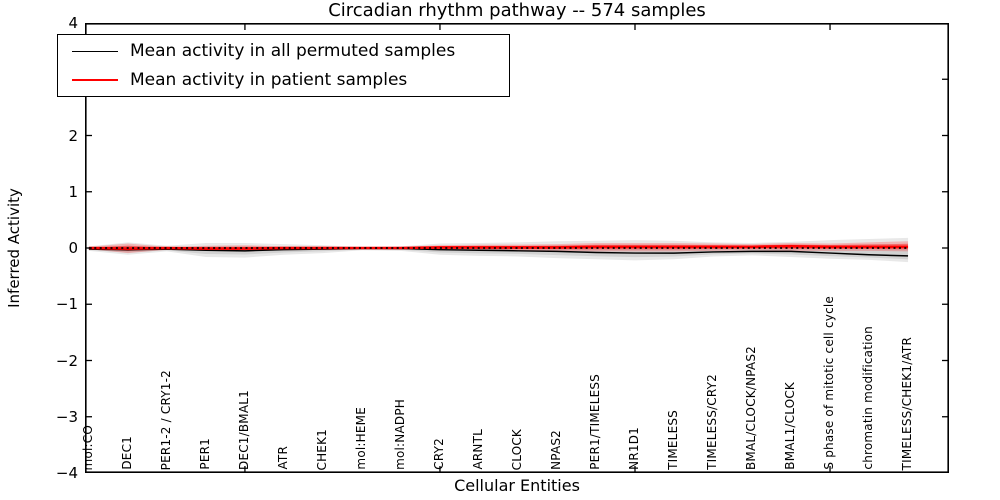 This screenshot has width=1000, height=500. I want to click on legend-line-sample-red, so click(95, 79).